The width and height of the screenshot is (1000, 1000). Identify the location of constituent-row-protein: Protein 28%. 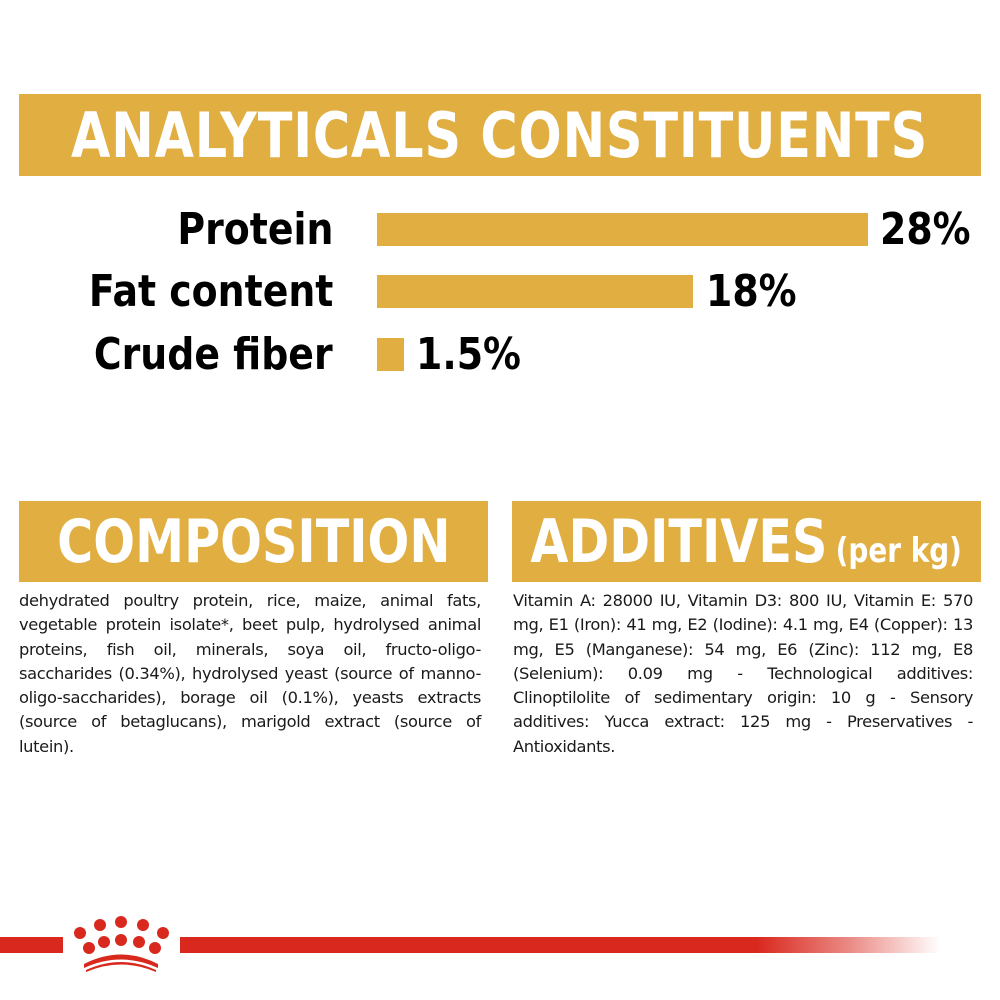
(500, 230).